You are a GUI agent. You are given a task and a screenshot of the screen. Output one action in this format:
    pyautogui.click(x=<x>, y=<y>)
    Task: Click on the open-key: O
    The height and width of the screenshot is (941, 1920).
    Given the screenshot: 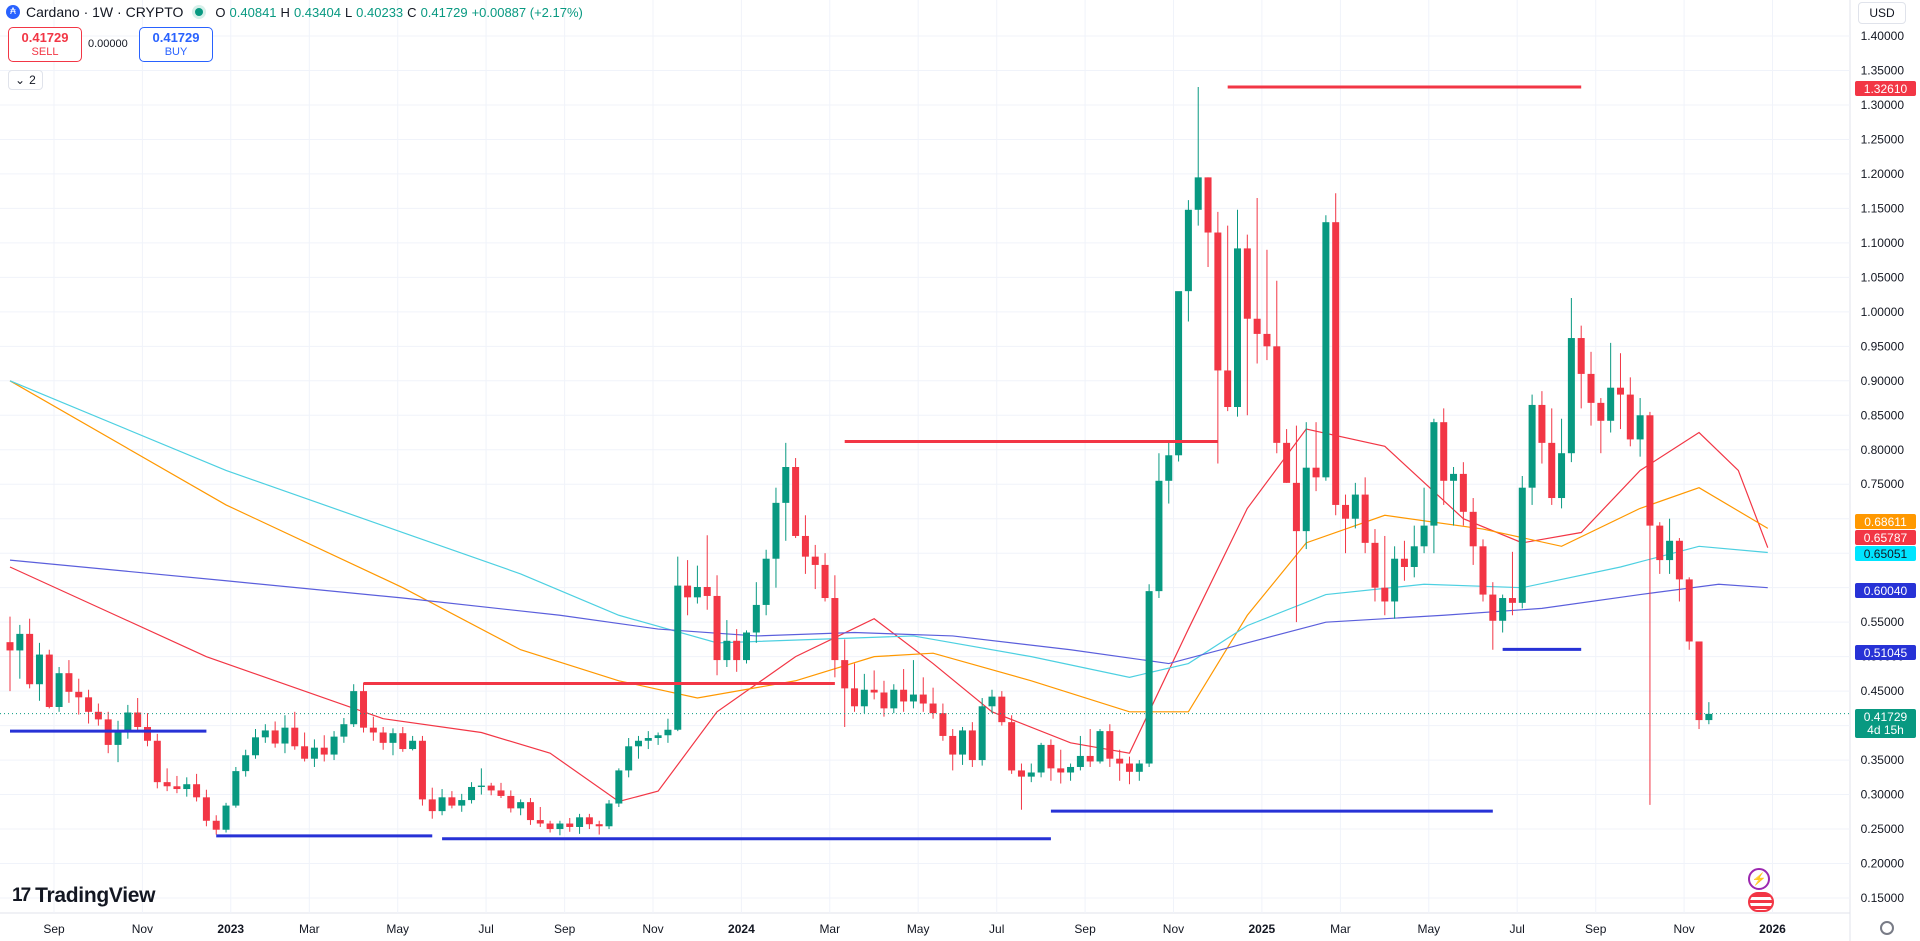 What is the action you would take?
    pyautogui.click(x=220, y=12)
    